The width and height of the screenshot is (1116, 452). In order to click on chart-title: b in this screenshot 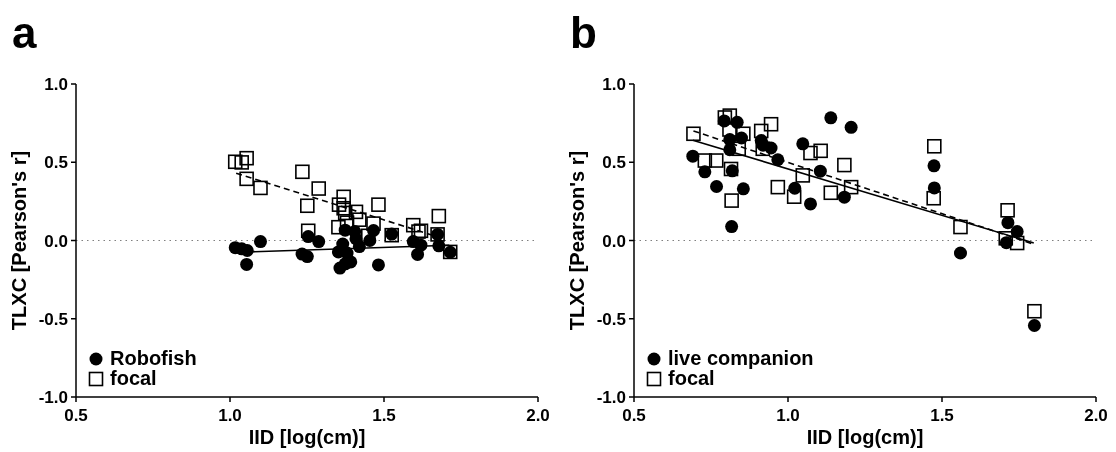, I will do `click(583, 32)`.